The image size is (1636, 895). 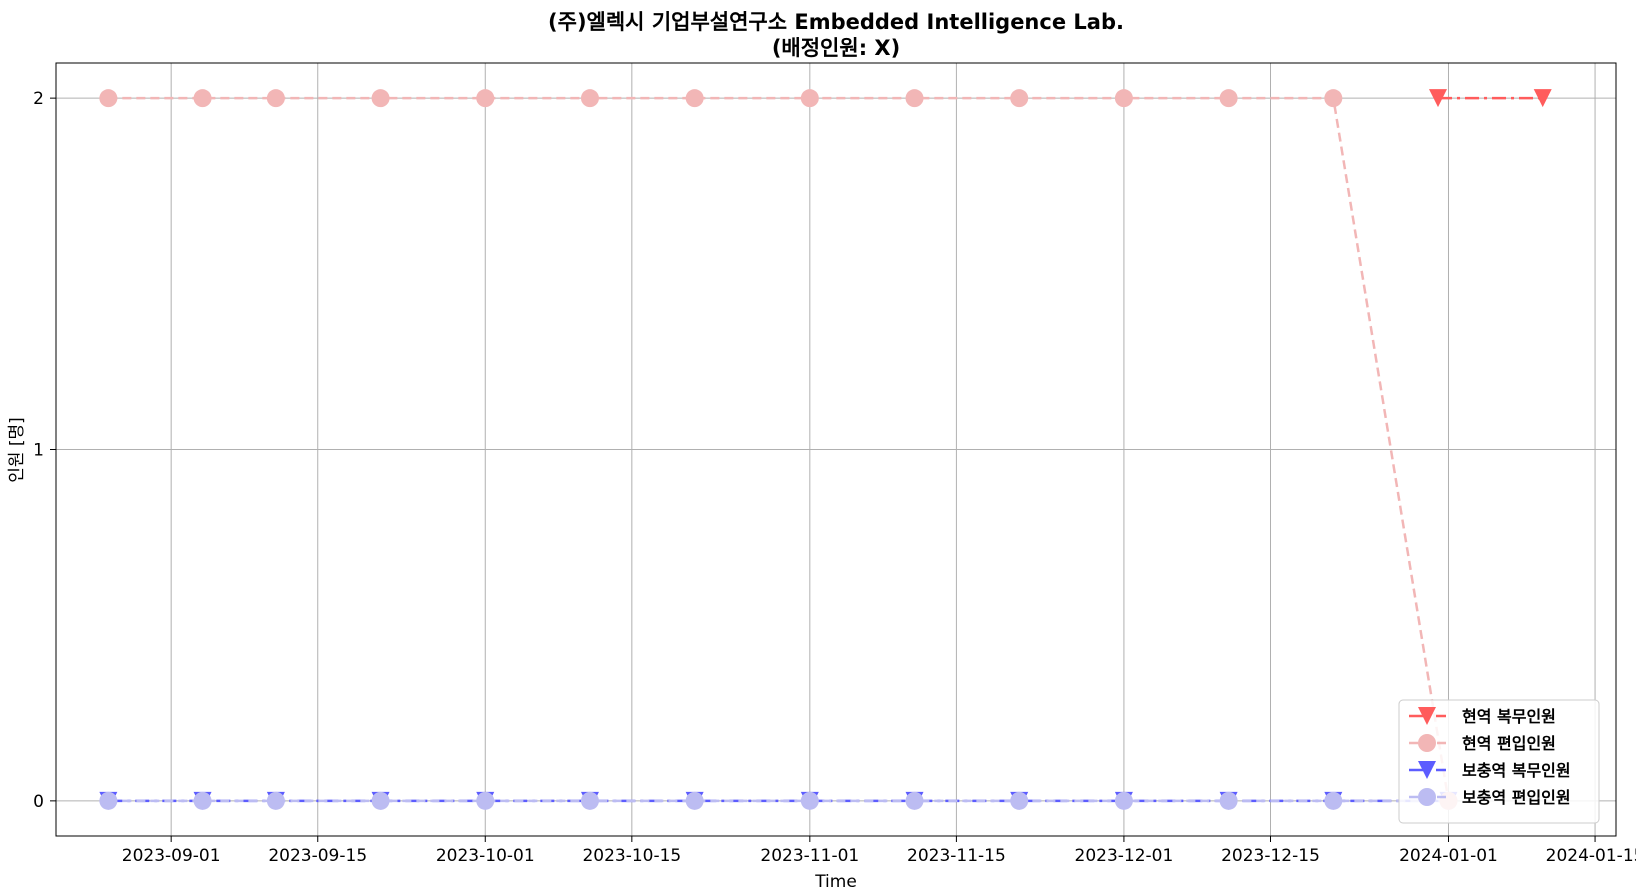 I want to click on x-tick-label: 2023-12-15, so click(x=1270, y=856).